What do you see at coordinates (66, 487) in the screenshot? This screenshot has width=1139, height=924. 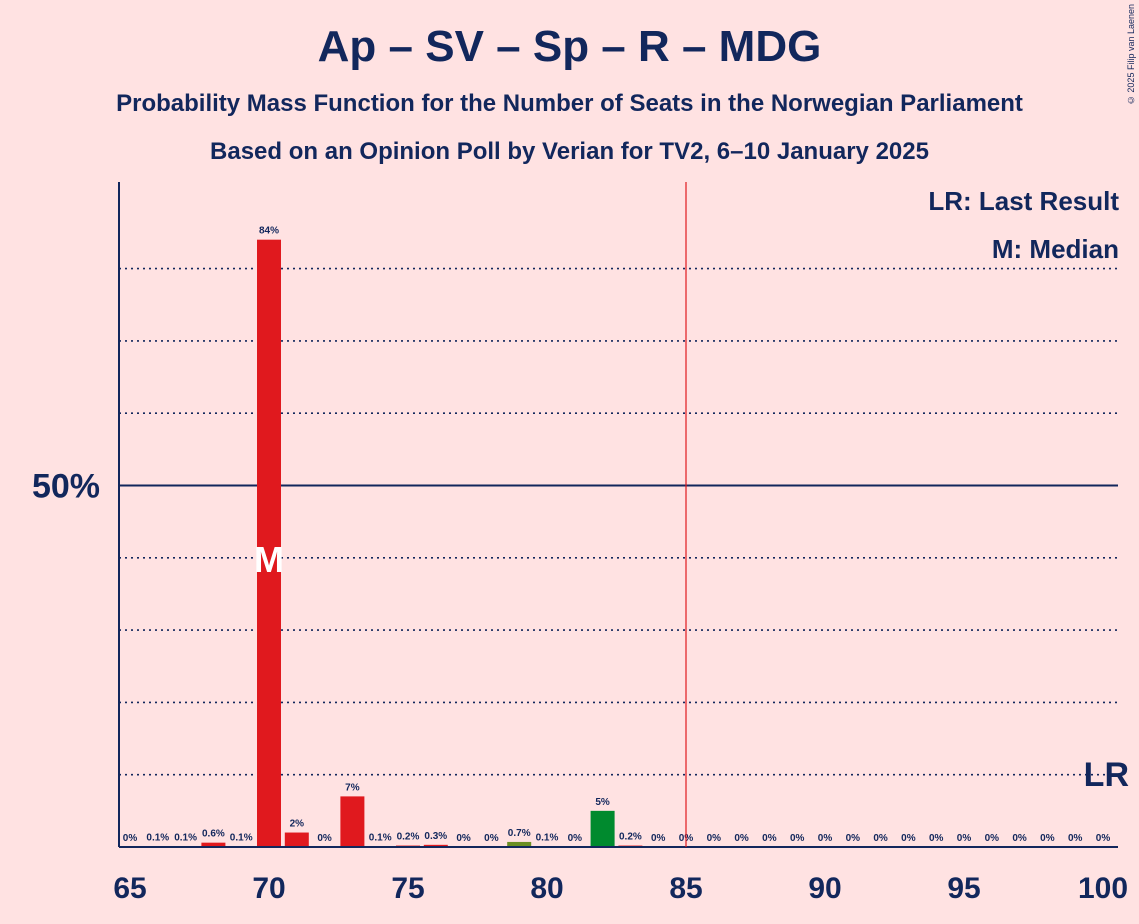 I see `y-tick-label-50: 50%` at bounding box center [66, 487].